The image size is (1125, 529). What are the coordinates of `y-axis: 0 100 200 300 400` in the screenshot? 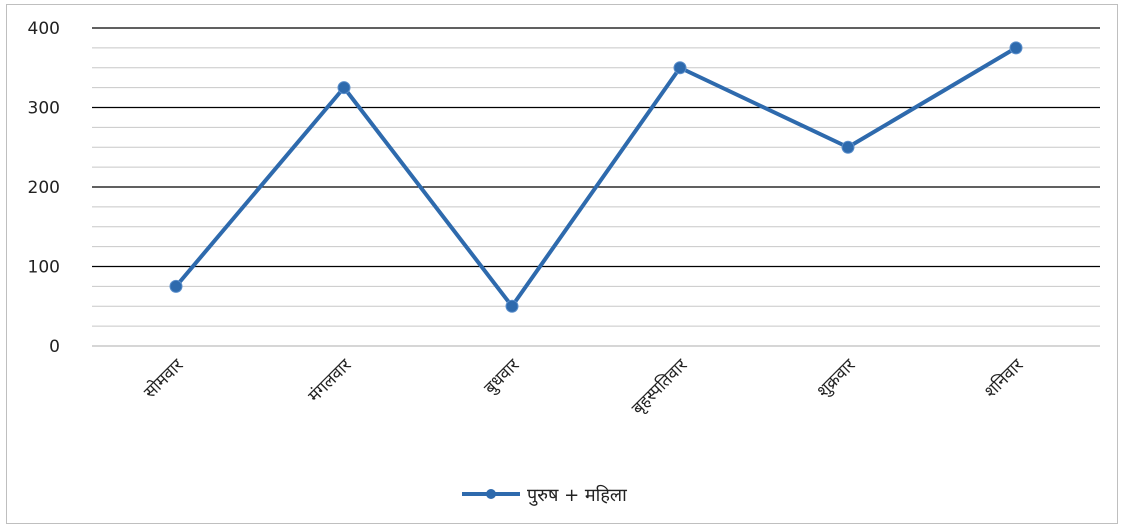 It's located at (44, 188).